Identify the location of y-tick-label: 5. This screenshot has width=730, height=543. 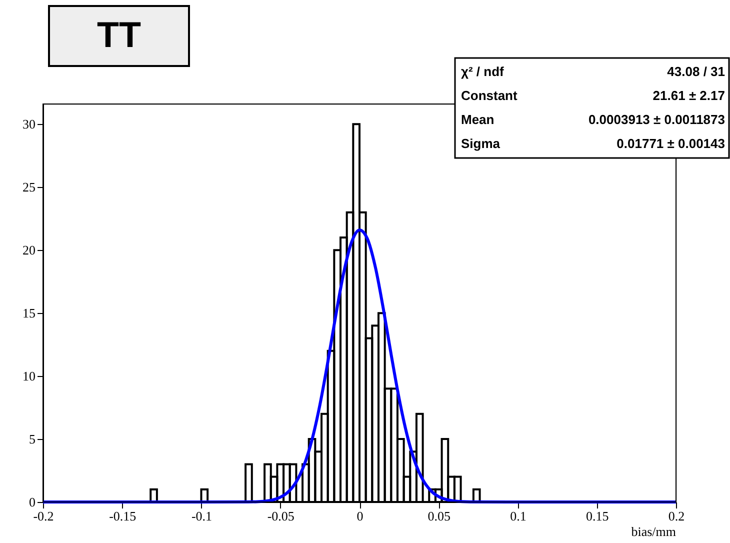
(32, 439).